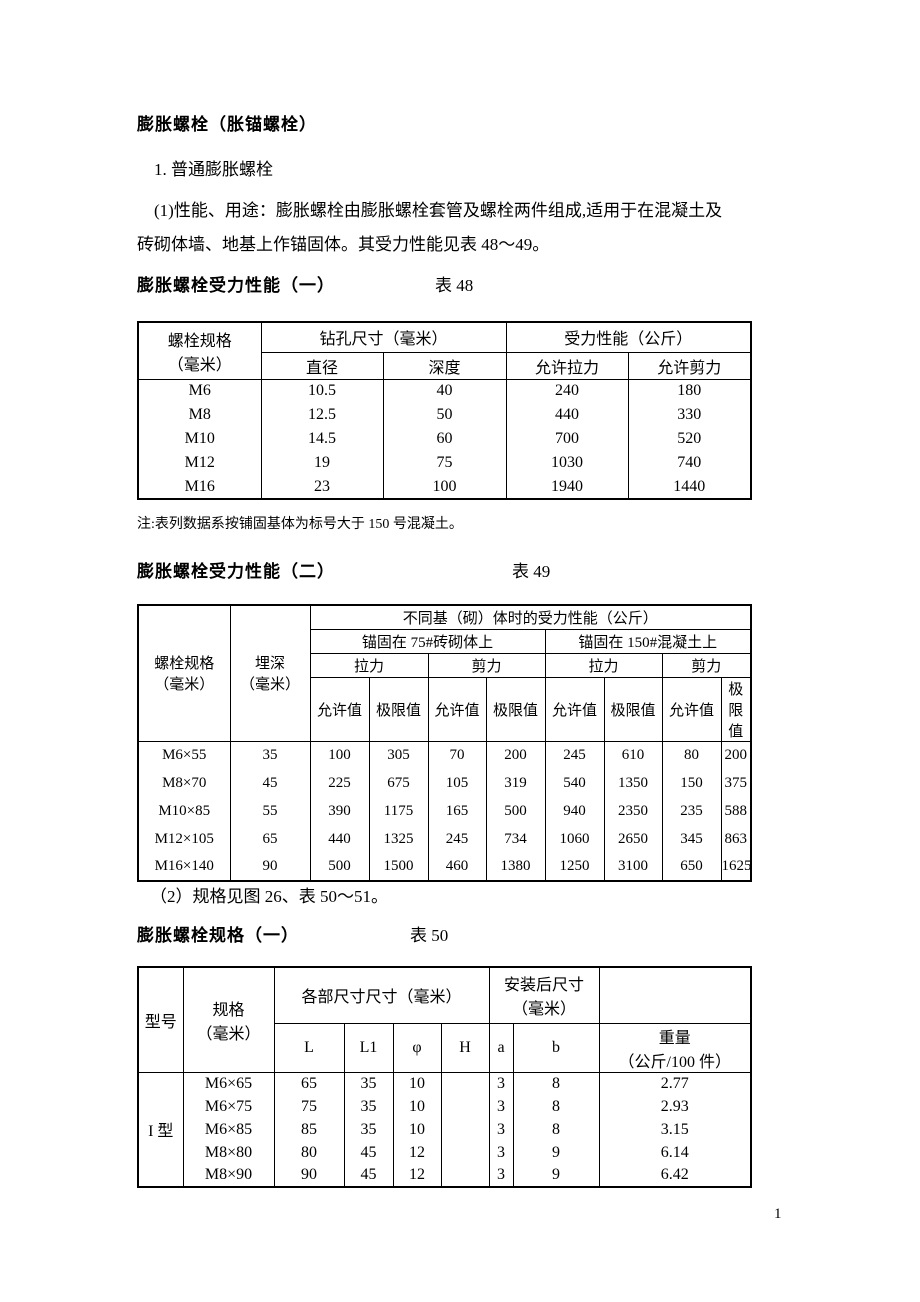 This screenshot has width=920, height=1302. Describe the element at coordinates (574, 709) in the screenshot. I see `col-header-allowed: 允许值` at that location.